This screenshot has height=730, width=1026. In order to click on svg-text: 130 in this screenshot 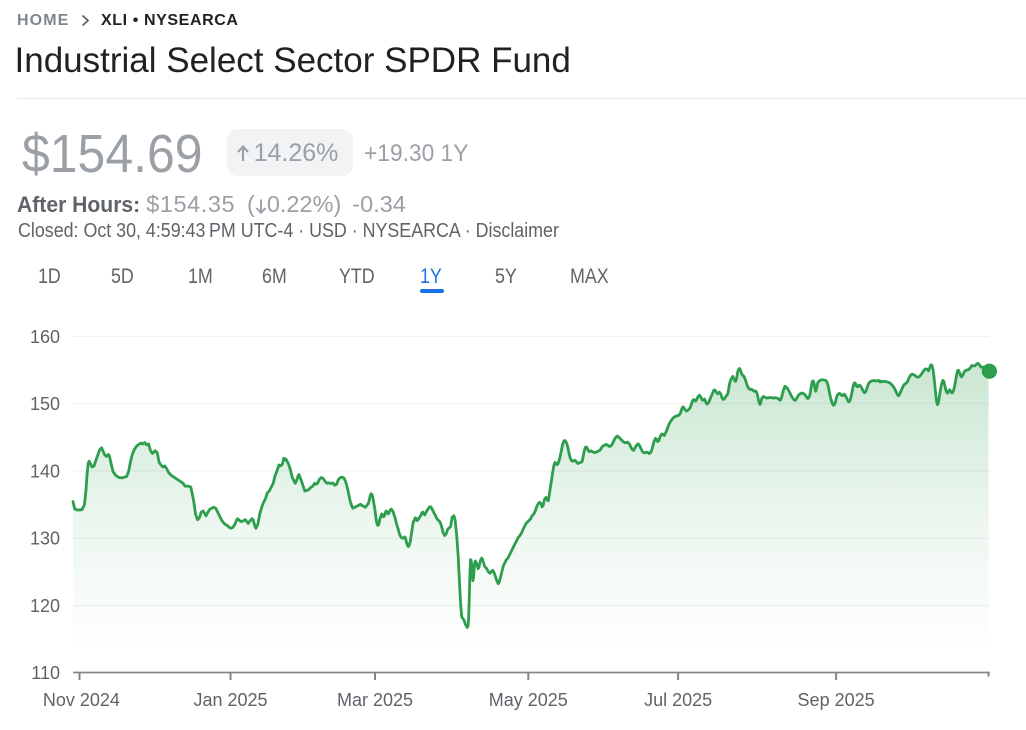, I will do `click(45, 538)`.